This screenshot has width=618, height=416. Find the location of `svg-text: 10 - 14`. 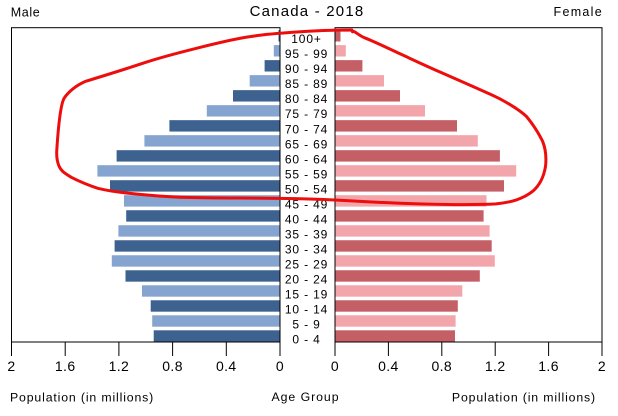

svg-text: 10 - 14 is located at coordinates (306, 309).